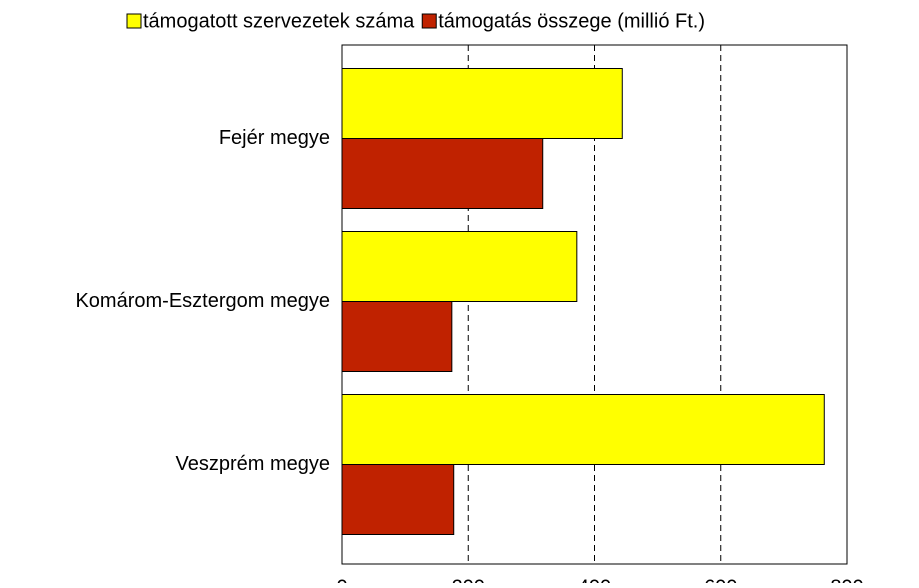 The width and height of the screenshot is (919, 588). What do you see at coordinates (468, 579) in the screenshot?
I see `x-tick-label: 200` at bounding box center [468, 579].